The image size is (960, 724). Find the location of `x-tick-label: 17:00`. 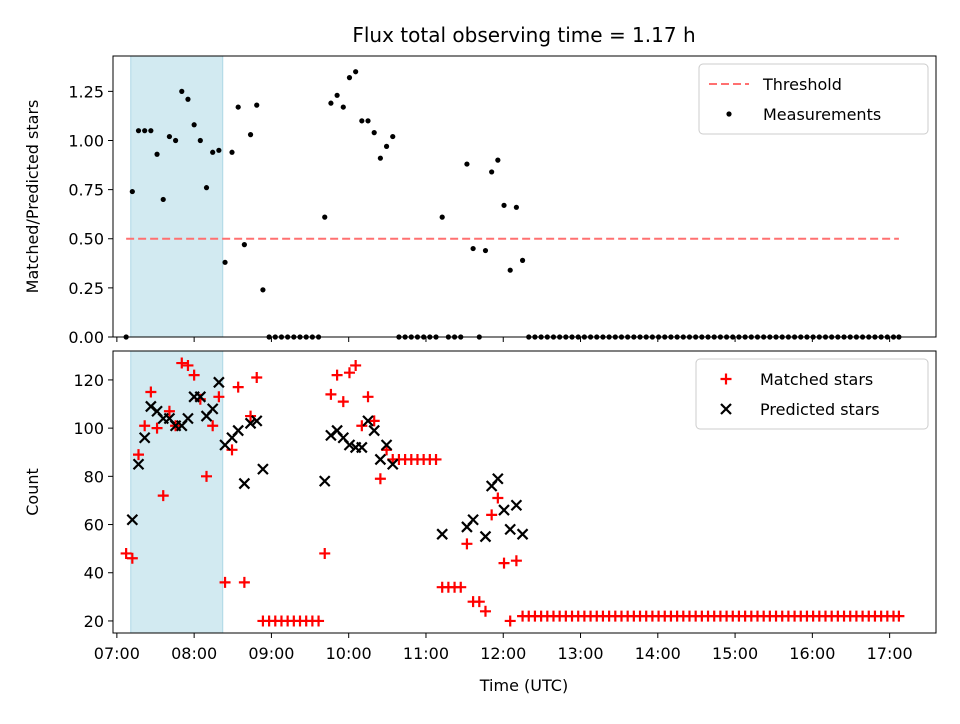

x-tick-label: 17:00 is located at coordinates (890, 653).